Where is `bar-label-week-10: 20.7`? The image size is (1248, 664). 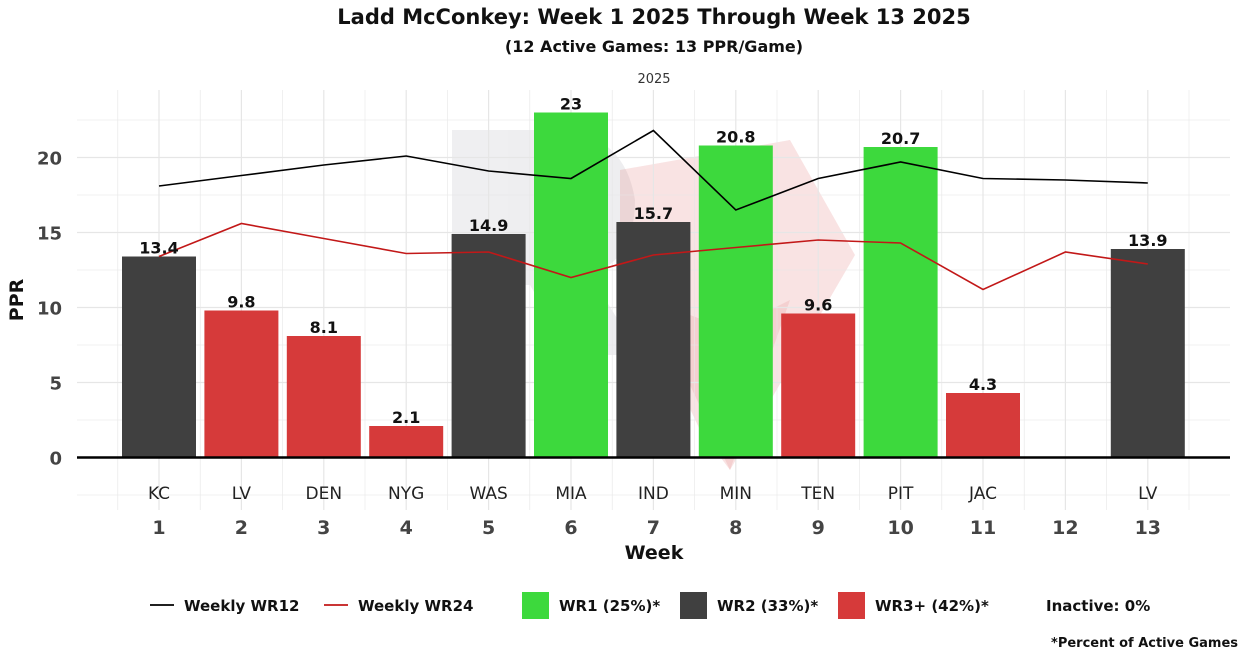
bar-label-week-10: 20.7 is located at coordinates (900, 138).